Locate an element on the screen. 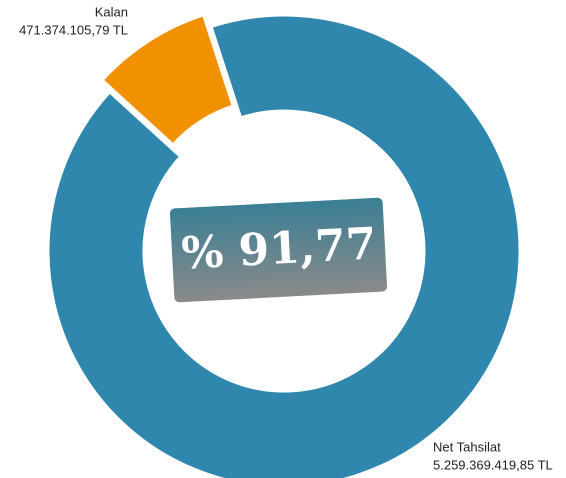 The image size is (566, 478). slice-name: Kalan is located at coordinates (111, 11).